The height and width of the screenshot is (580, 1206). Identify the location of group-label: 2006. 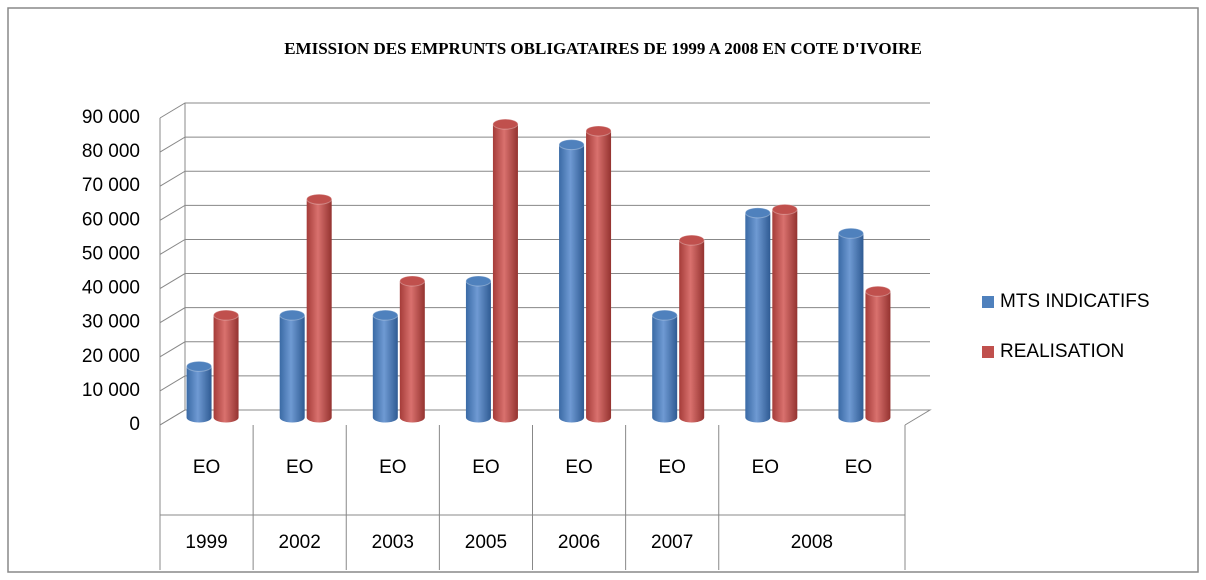
(579, 542).